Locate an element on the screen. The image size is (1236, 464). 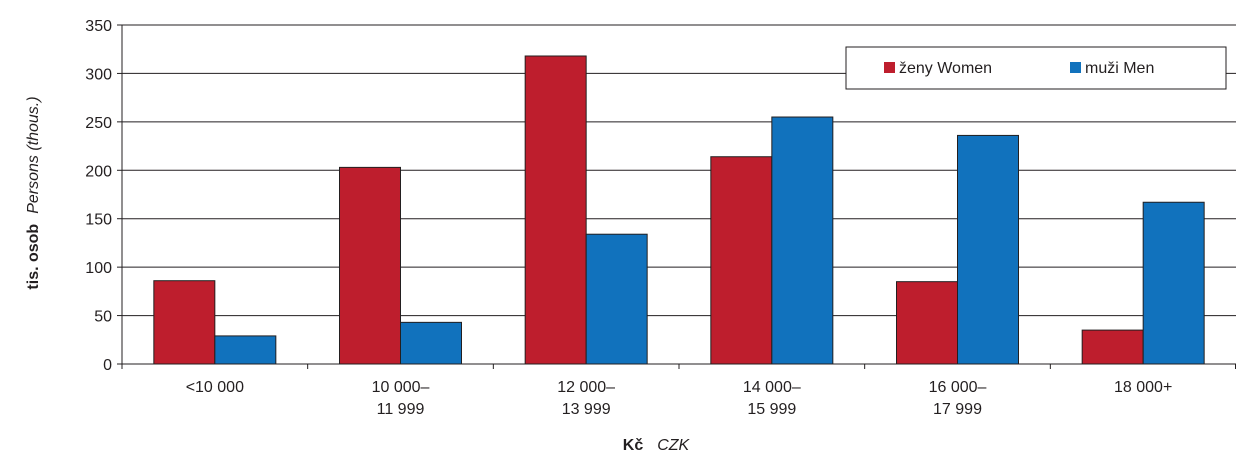
y-axis-title: tis. osob Persons (thous.) is located at coordinates (33, 192).